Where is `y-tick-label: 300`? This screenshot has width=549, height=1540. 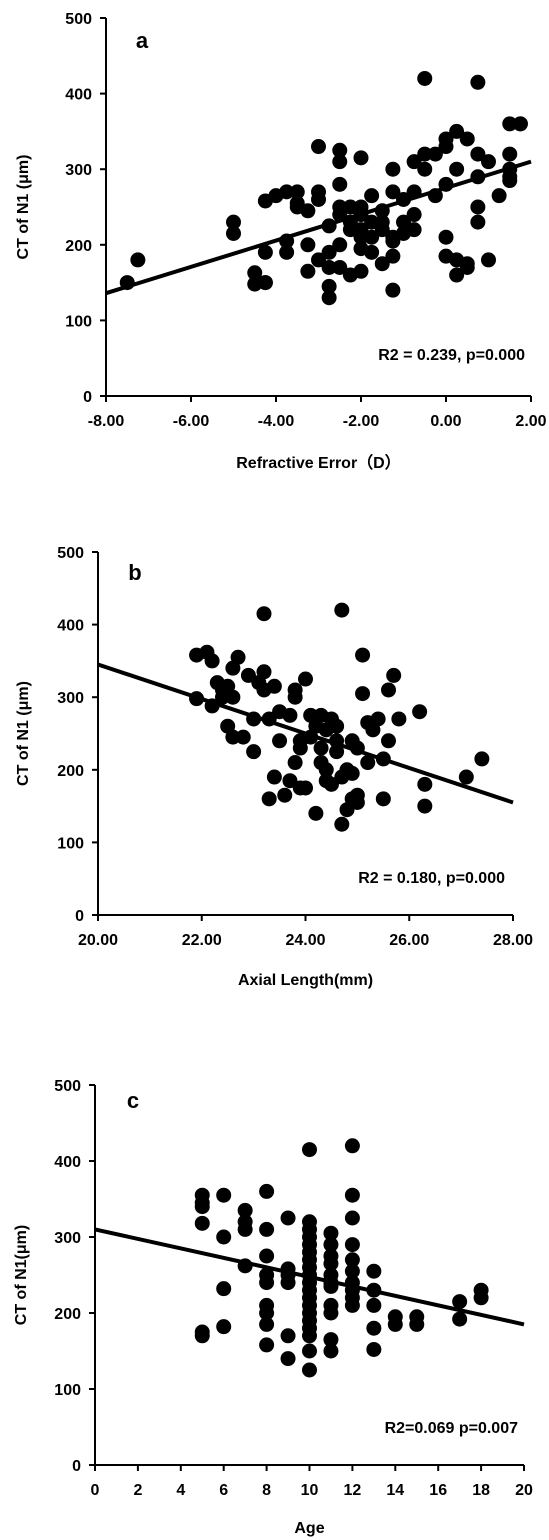
y-tick-label: 300 is located at coordinates (70, 698).